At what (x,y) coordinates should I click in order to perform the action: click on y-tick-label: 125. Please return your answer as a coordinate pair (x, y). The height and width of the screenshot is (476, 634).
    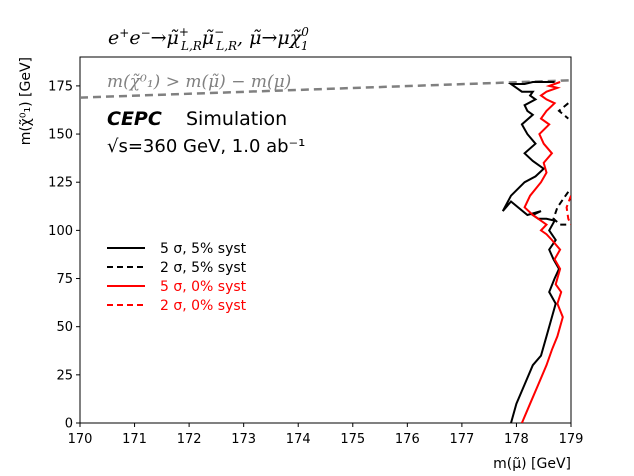
    Looking at the image, I should click on (60, 183).